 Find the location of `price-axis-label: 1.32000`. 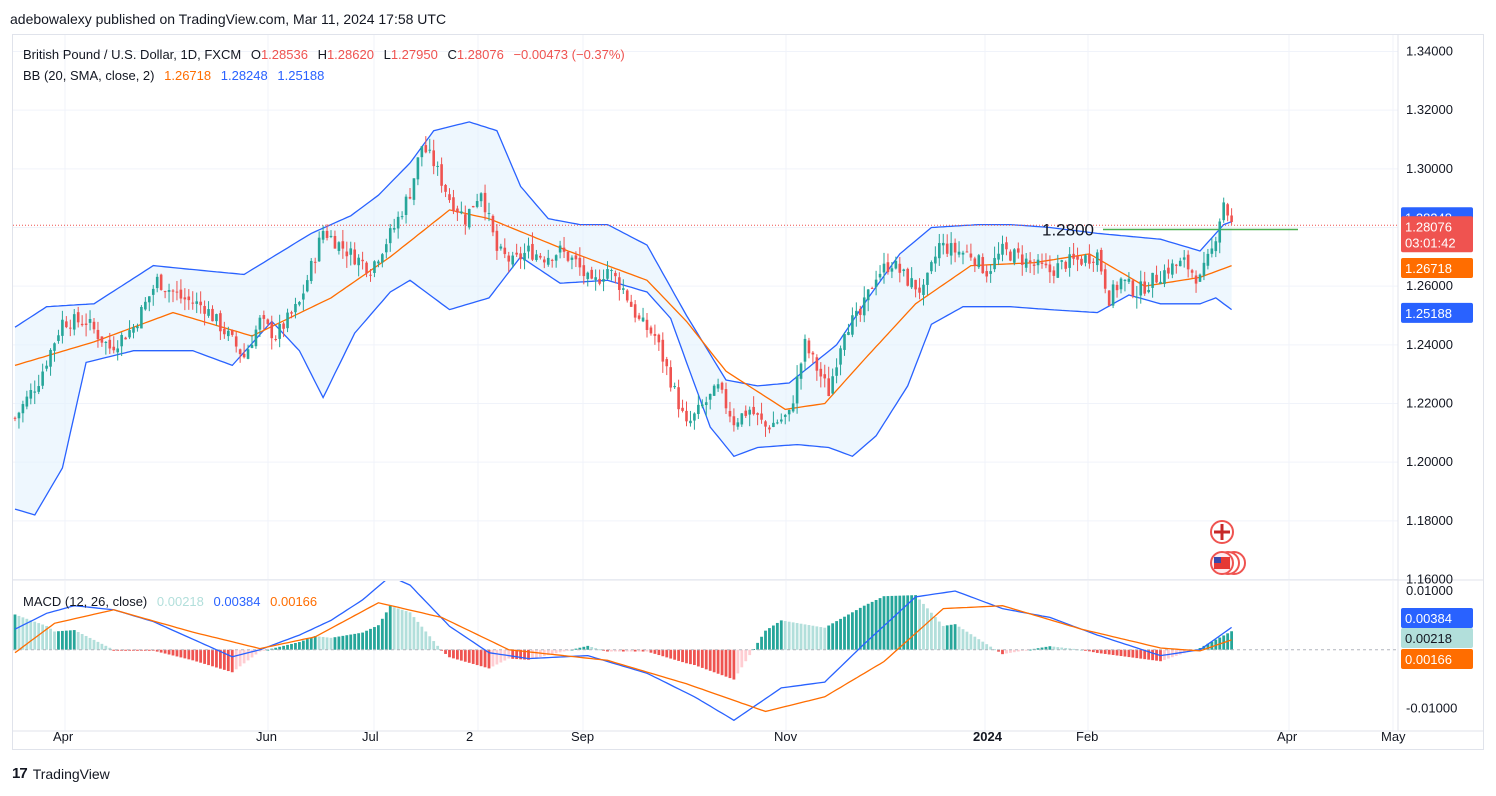

price-axis-label: 1.32000 is located at coordinates (1429, 109).